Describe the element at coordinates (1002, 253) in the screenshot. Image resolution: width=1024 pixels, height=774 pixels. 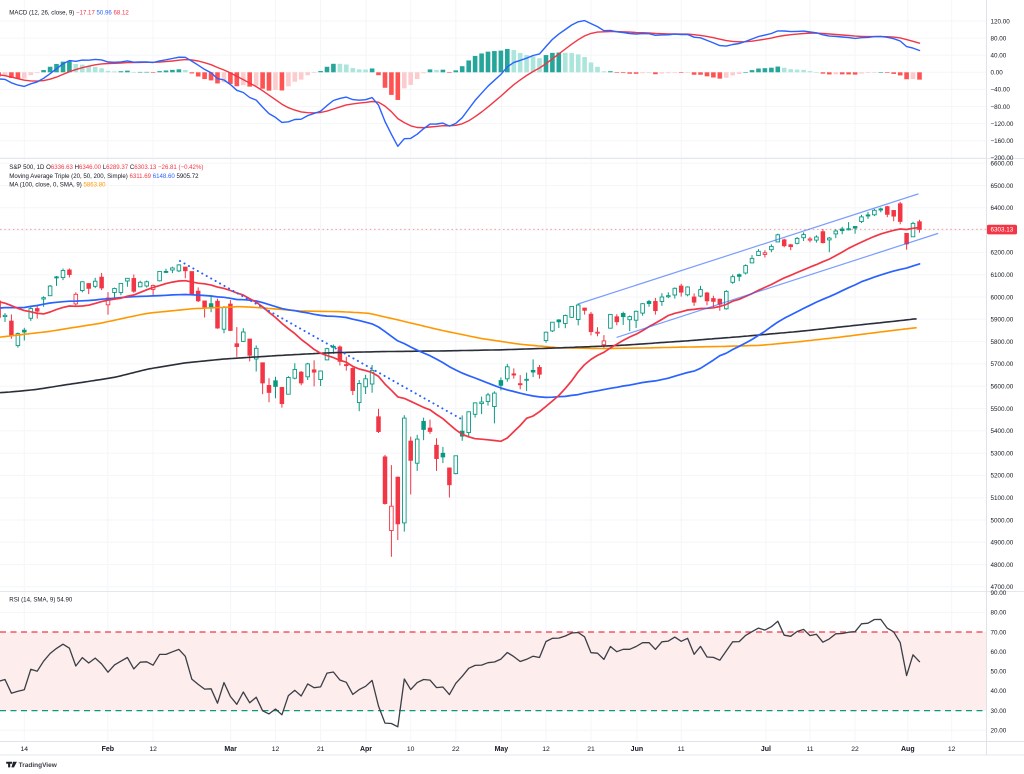
I see `svg-text: 6200.00` at that location.